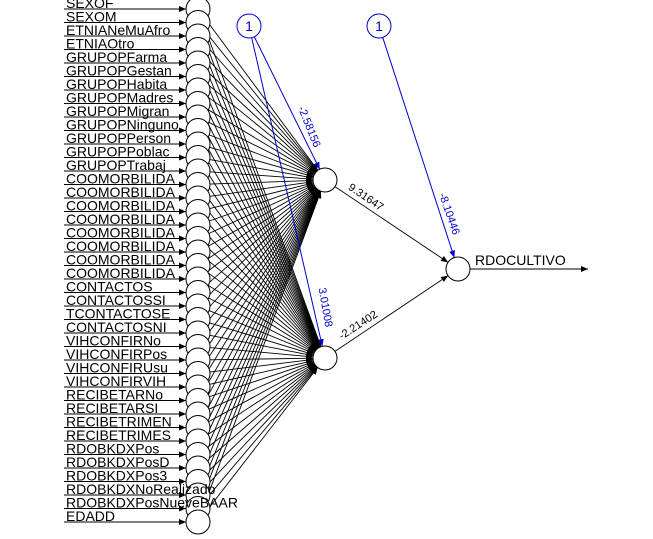  Describe the element at coordinates (117, 111) in the screenshot. I see `input-label: GRUPOPMigran` at that location.